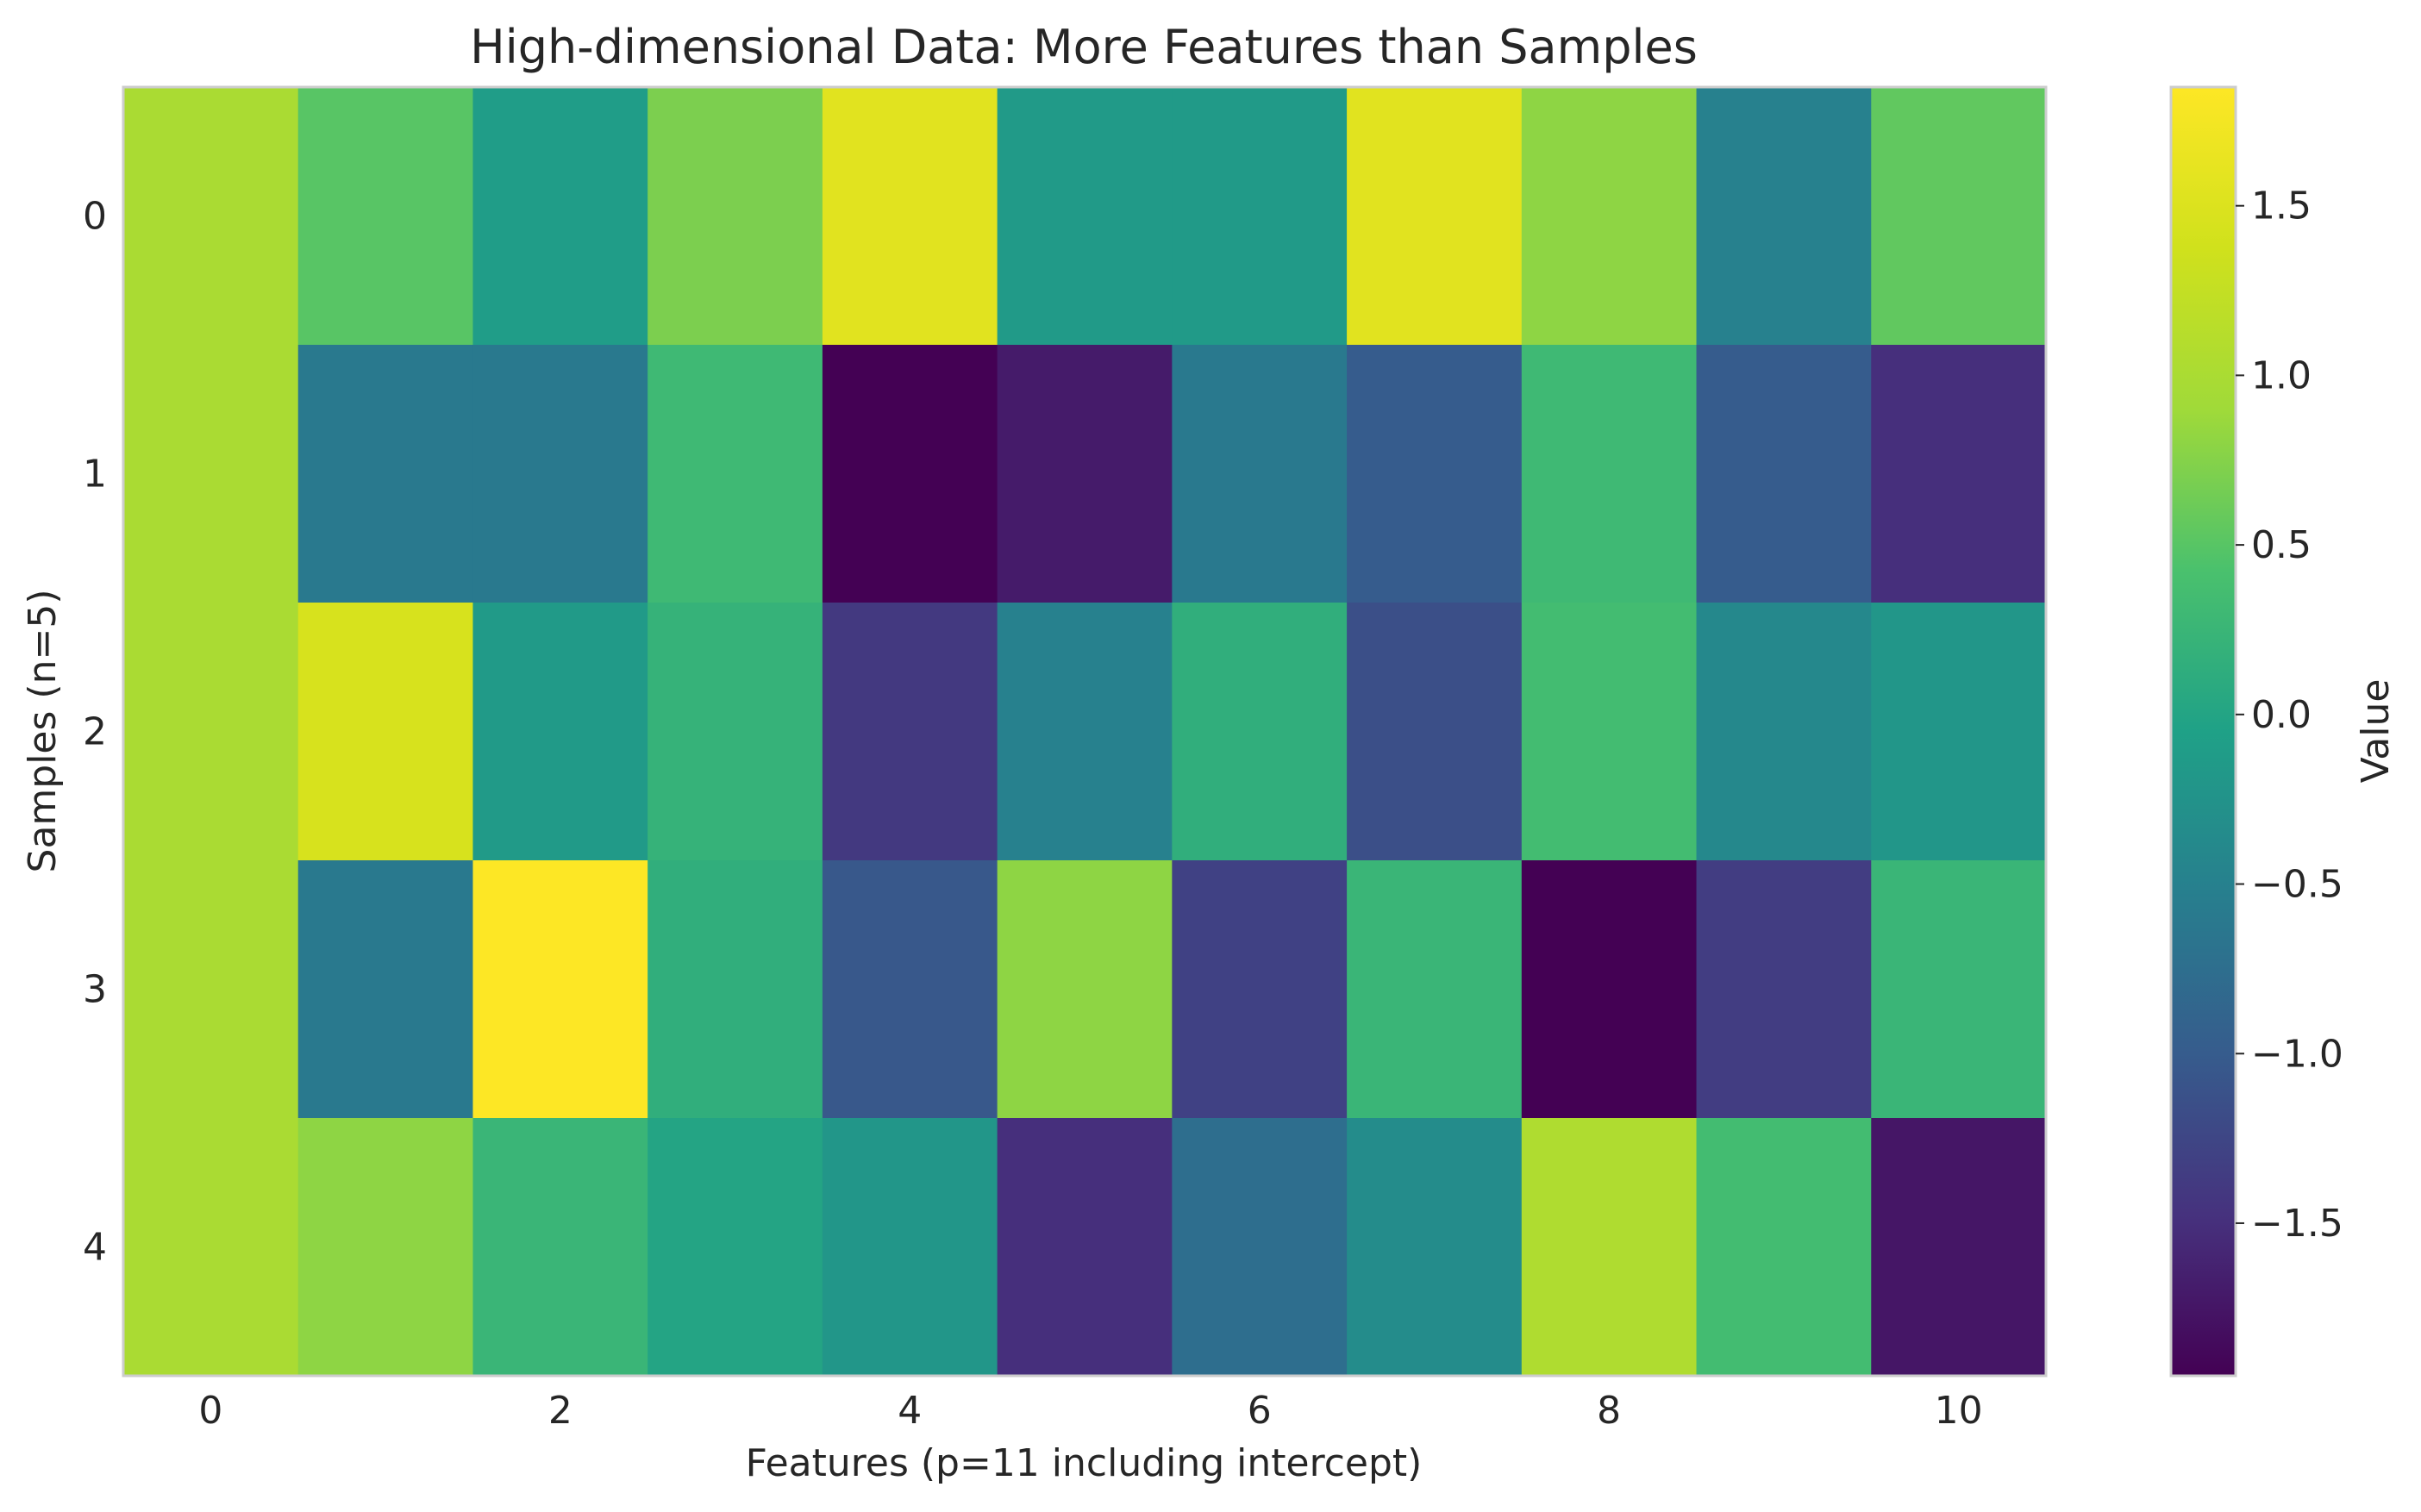 The image size is (2421, 1512). What do you see at coordinates (2297, 1054) in the screenshot?
I see `colorbar-tick-label: −1.0` at bounding box center [2297, 1054].